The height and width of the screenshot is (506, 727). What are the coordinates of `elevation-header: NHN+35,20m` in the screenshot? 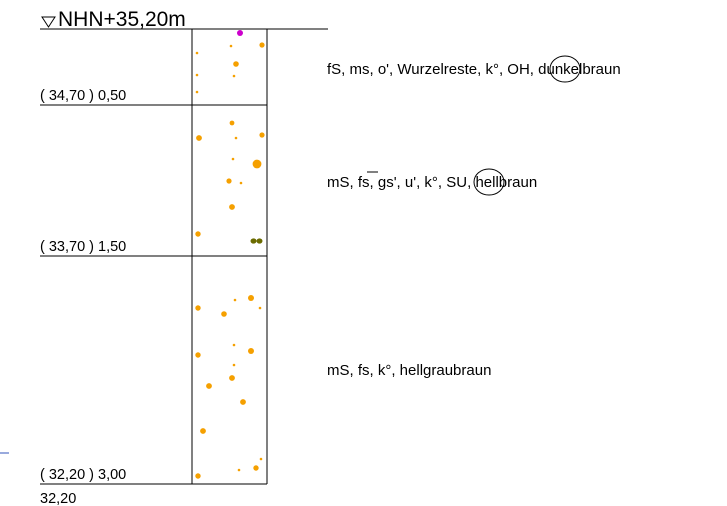 It's located at (184, 19).